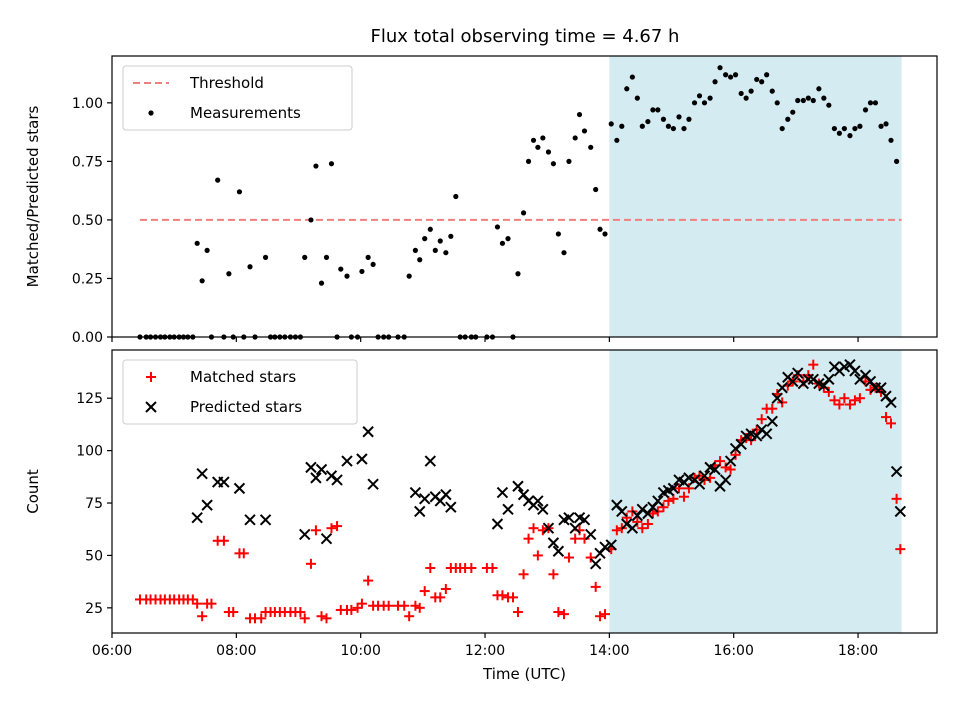 Image resolution: width=960 pixels, height=720 pixels. What do you see at coordinates (755, 196) in the screenshot?
I see `shaded-observing-region` at bounding box center [755, 196].